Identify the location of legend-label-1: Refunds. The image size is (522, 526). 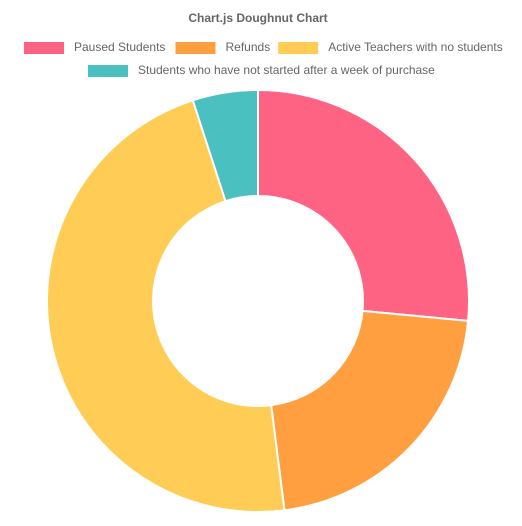
(248, 47).